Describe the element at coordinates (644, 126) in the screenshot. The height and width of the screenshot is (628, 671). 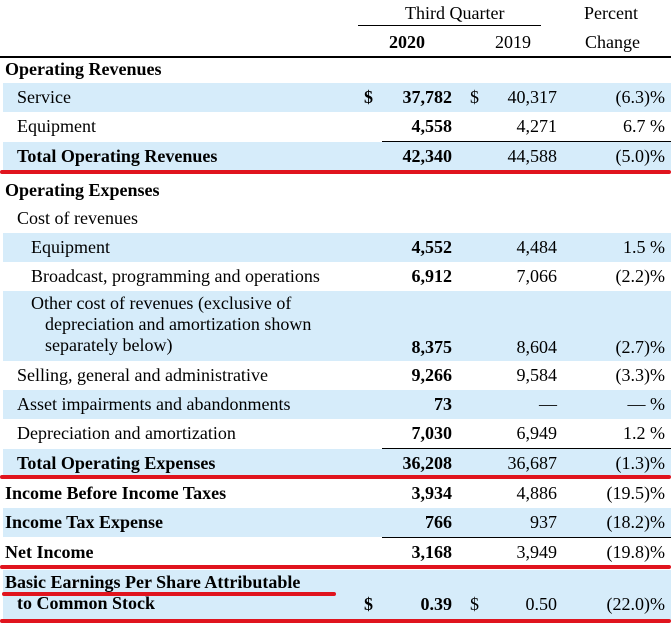
I see `percent-change: 6.7 %` at that location.